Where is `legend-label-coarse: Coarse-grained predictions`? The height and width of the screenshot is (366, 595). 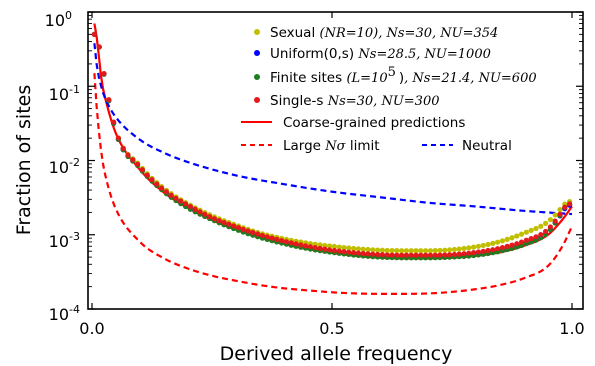
legend-label-coarse: Coarse-grained predictions is located at coordinates (374, 123).